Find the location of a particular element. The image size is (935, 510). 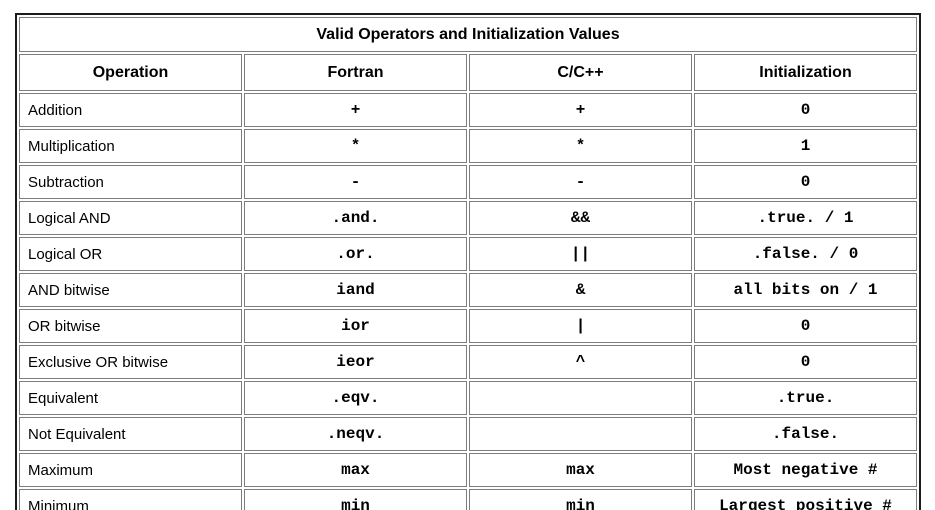

fortran-cell: + is located at coordinates (355, 110).